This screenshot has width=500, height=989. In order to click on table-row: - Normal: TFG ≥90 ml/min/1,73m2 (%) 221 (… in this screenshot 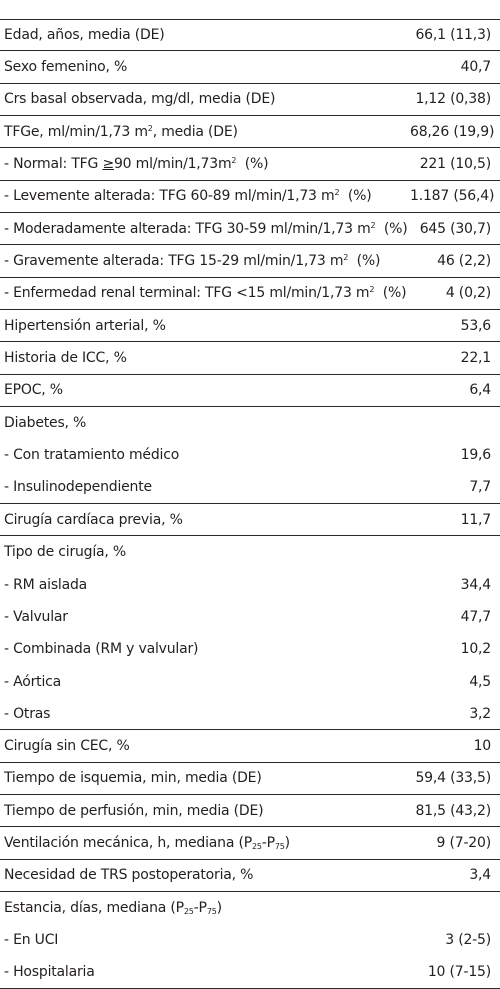, I will do `click(250, 164)`.